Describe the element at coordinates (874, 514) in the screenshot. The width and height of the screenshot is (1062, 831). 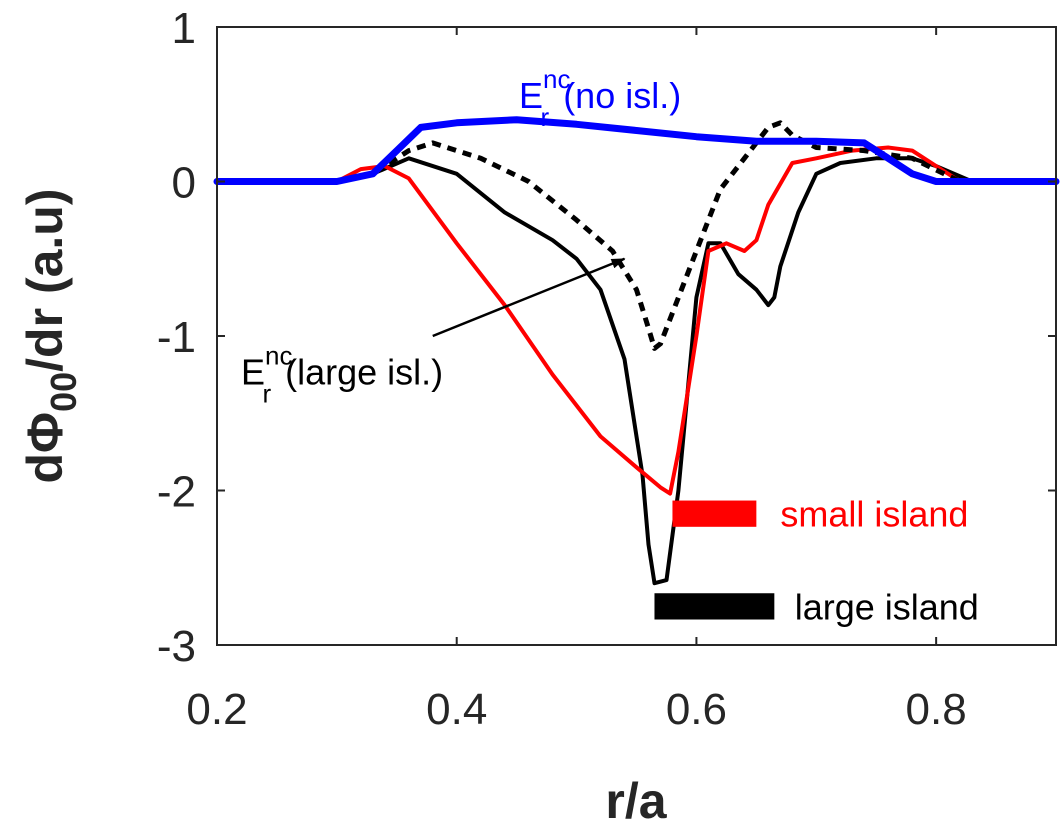
I see `small-island-label: small island` at that location.